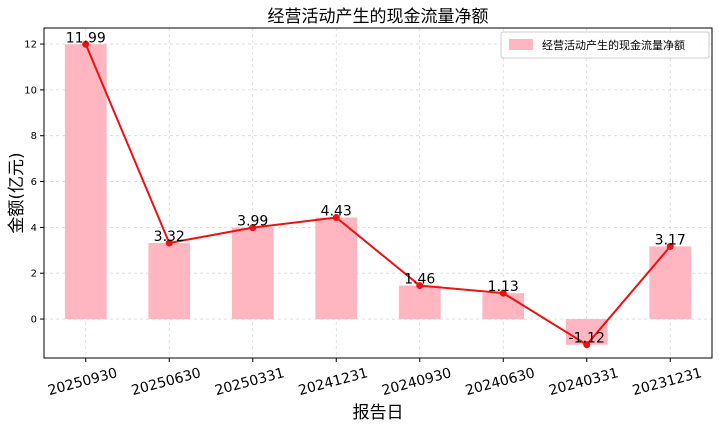 The height and width of the screenshot is (428, 719). Describe the element at coordinates (587, 339) in the screenshot. I see `data-label: -1.12` at that location.